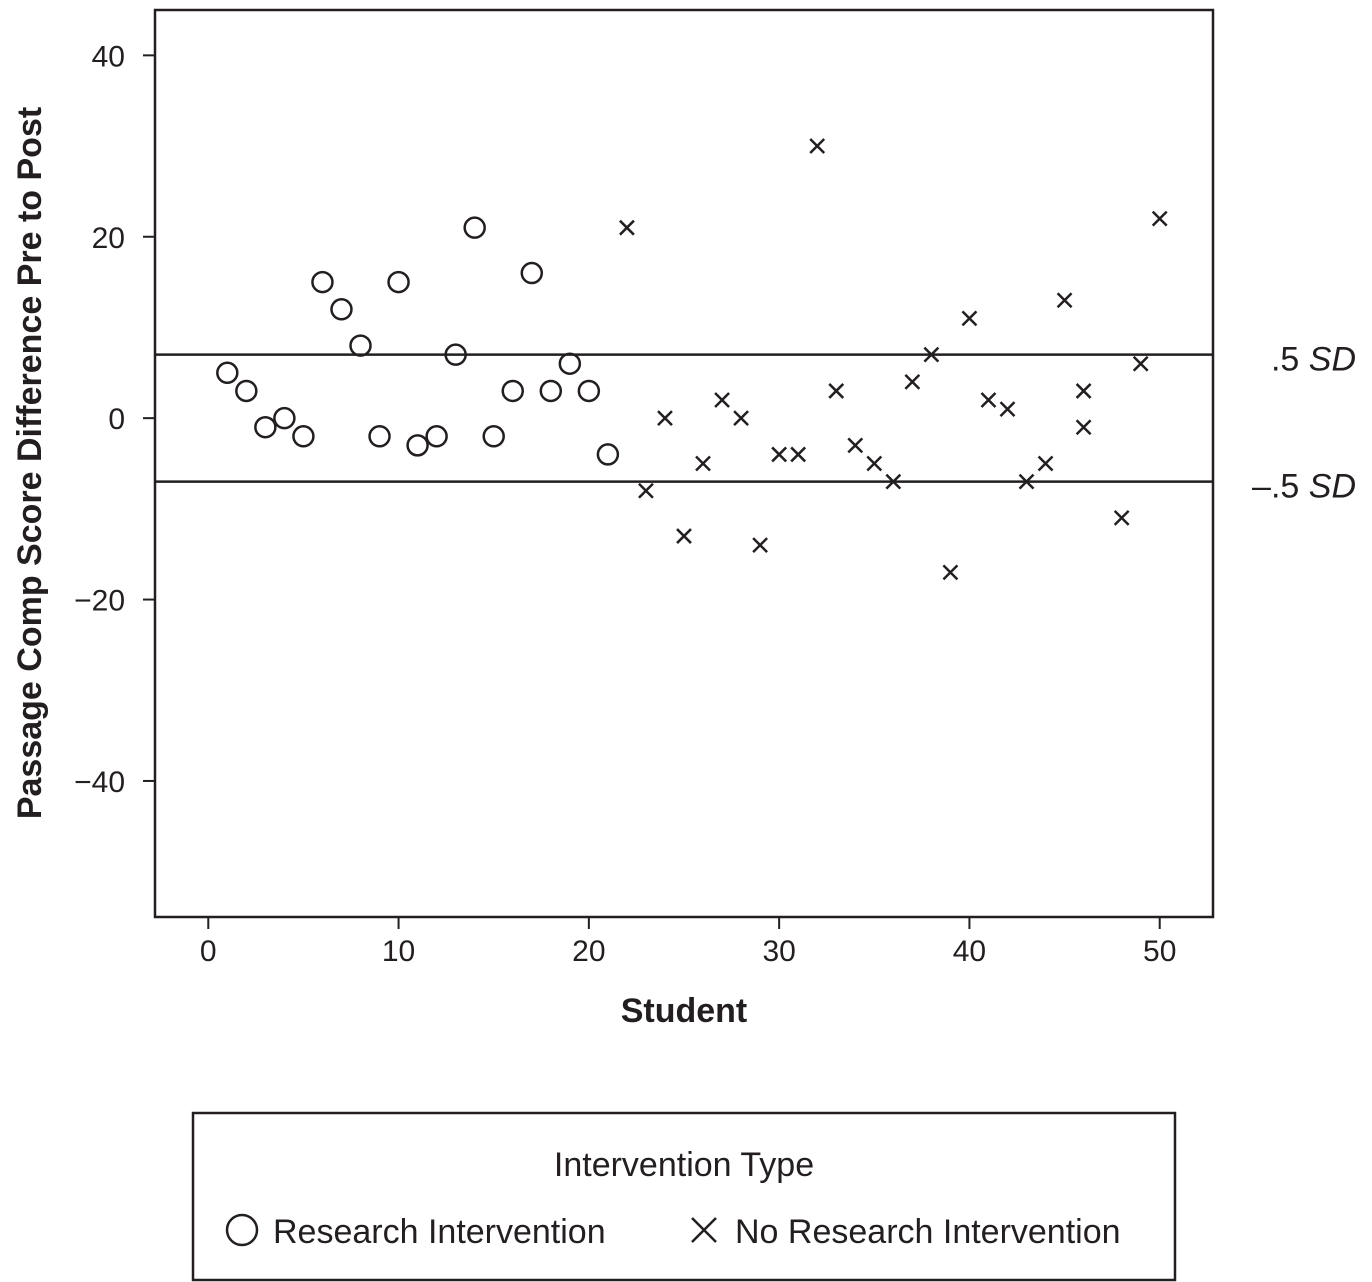 The image size is (1372, 1282). Describe the element at coordinates (688, 942) in the screenshot. I see `x-axis-ticks: 0 10 20 30 40 50` at that location.